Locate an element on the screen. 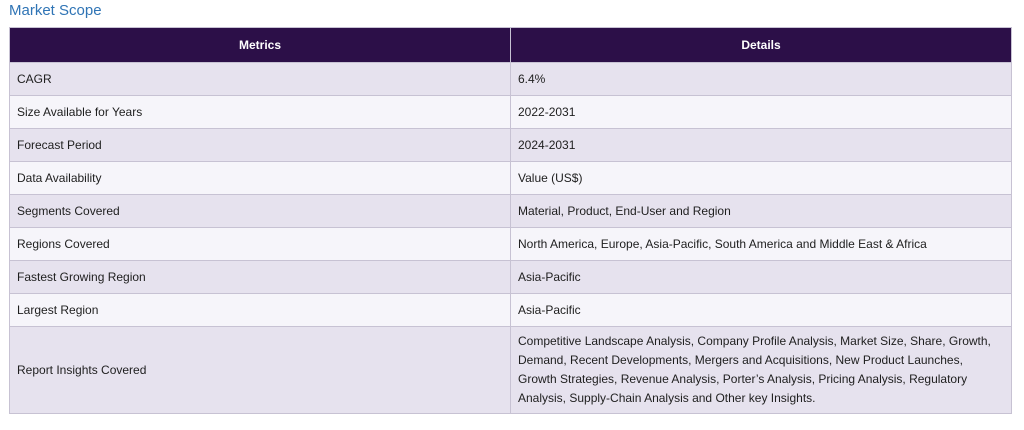 The height and width of the screenshot is (430, 1024). metric-cell: Forecast Period is located at coordinates (260, 145).